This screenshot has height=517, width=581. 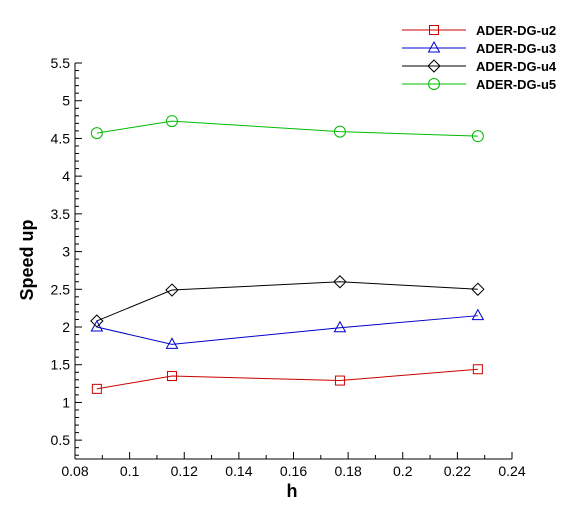 What do you see at coordinates (61, 289) in the screenshot?
I see `y-tick-label: 2.5` at bounding box center [61, 289].